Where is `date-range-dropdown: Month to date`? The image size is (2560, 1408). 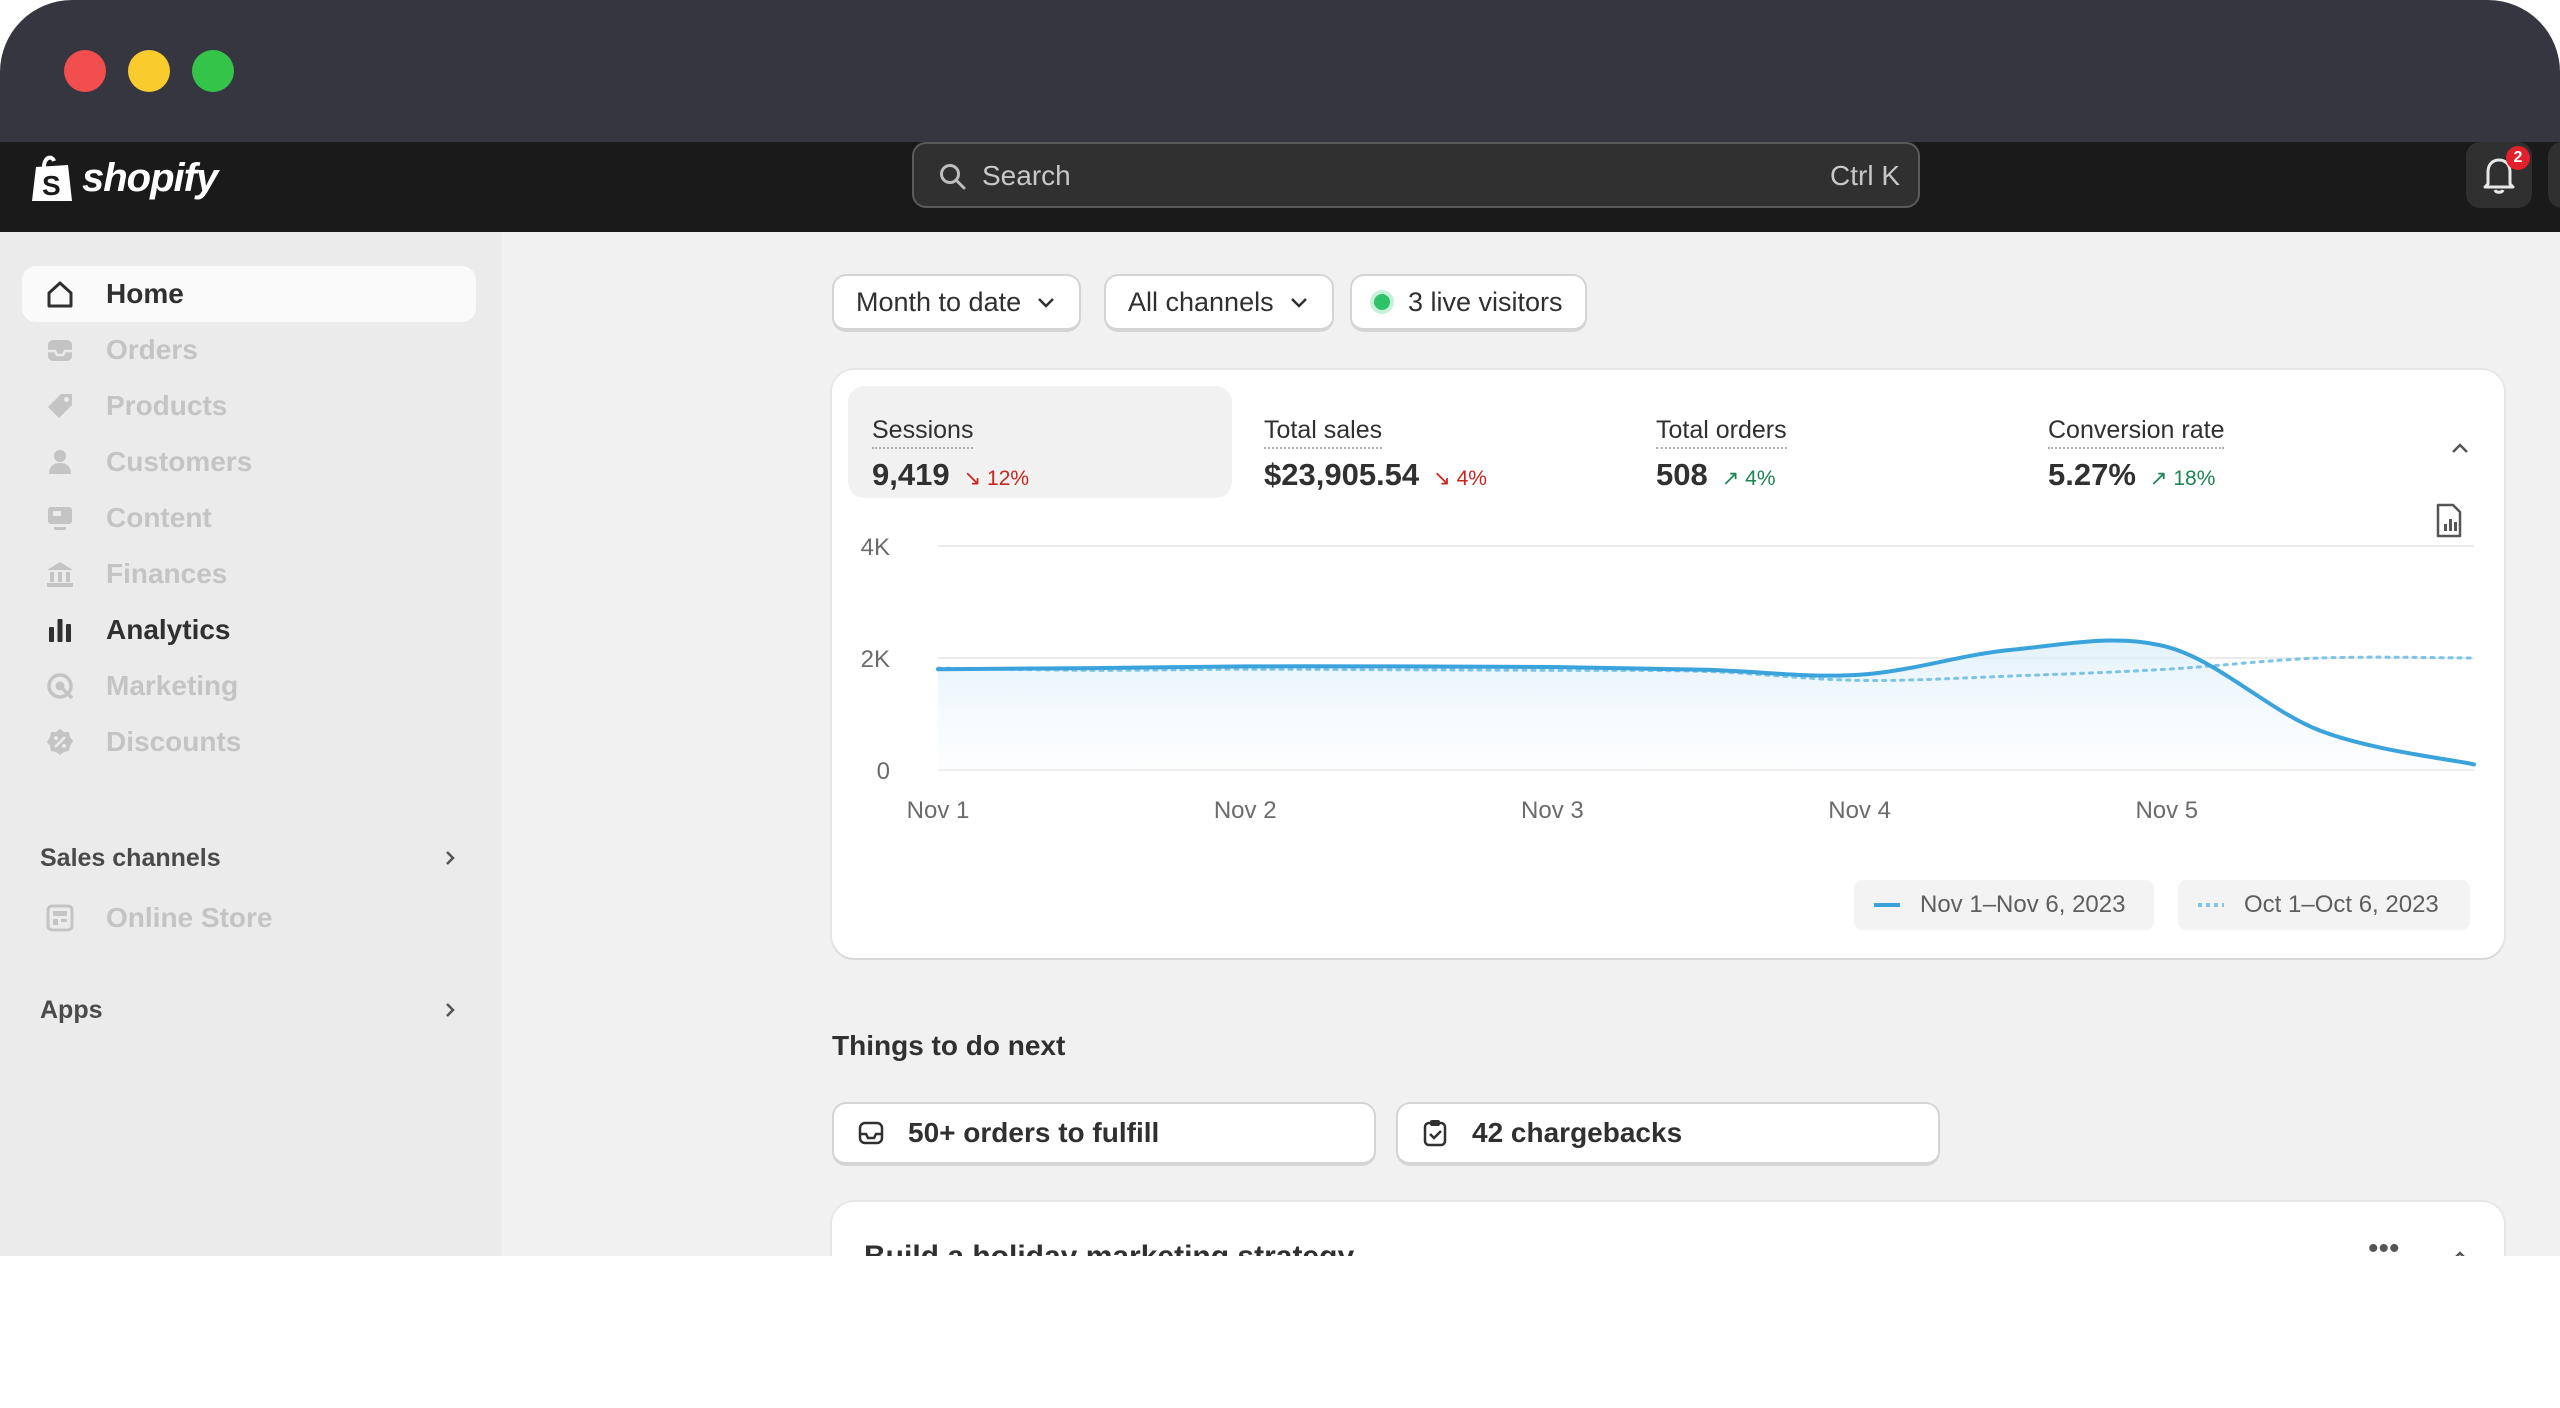 date-range-dropdown: Month to date is located at coordinates (957, 303).